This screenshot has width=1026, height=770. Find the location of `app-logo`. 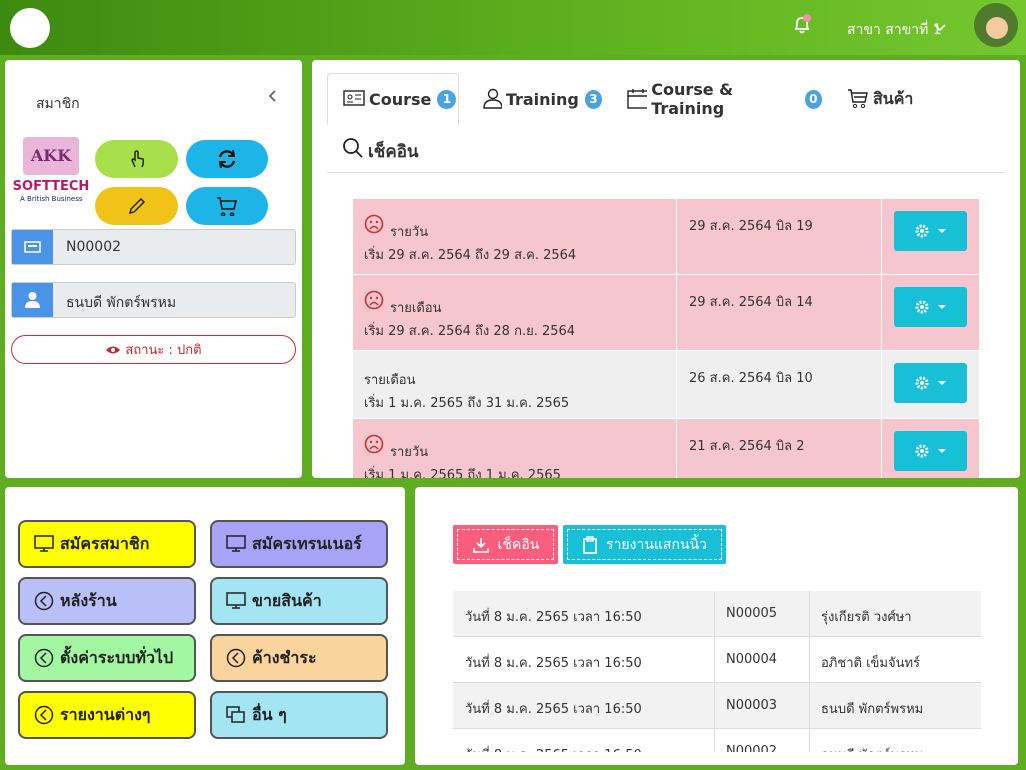

app-logo is located at coordinates (30, 28).